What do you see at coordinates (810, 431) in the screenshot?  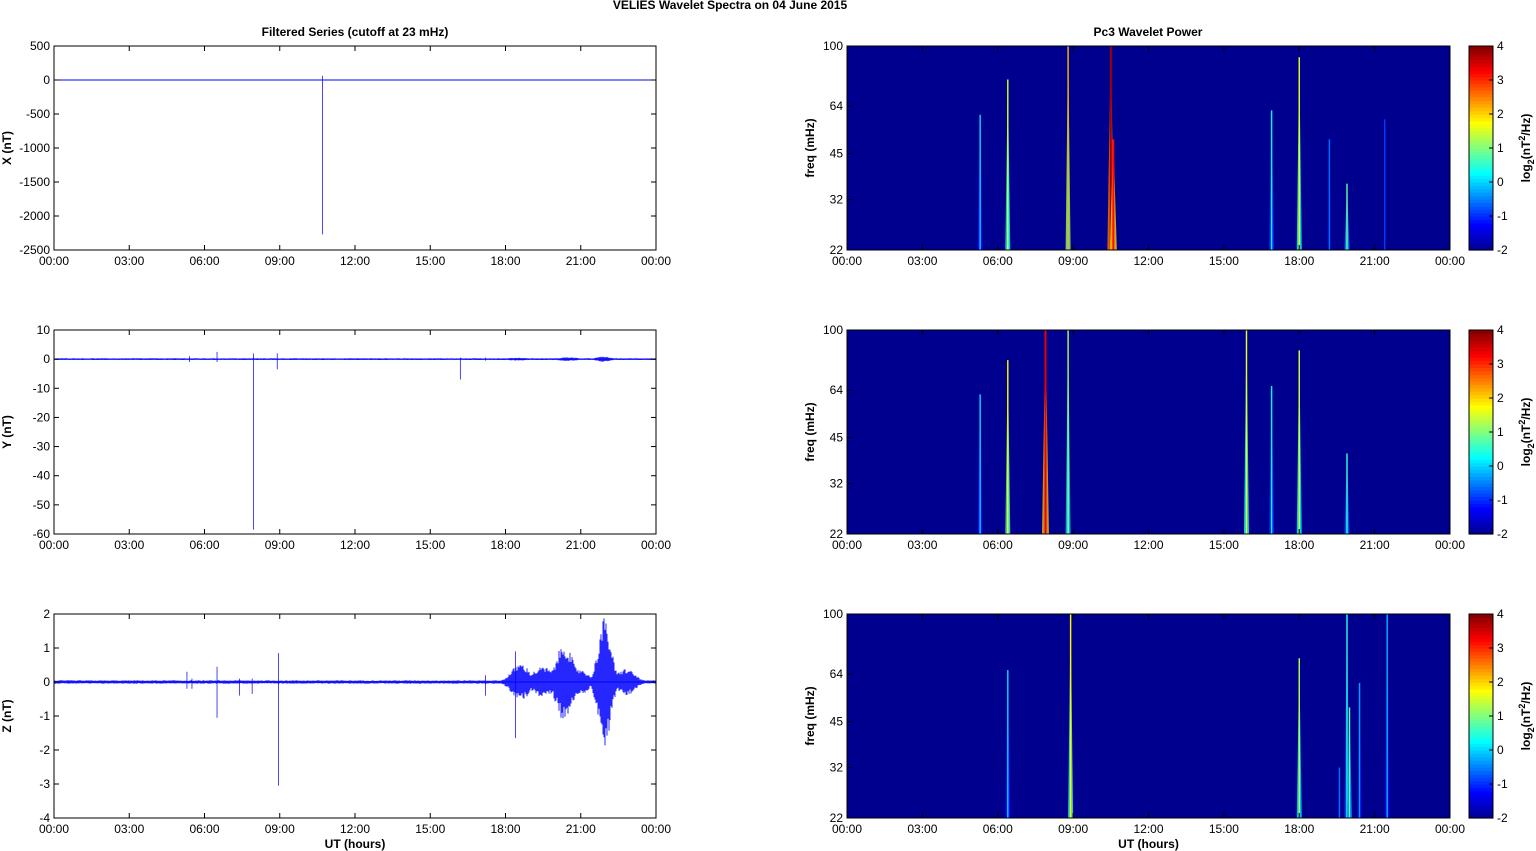 I see `y-axis-label: freq (mHz)` at bounding box center [810, 431].